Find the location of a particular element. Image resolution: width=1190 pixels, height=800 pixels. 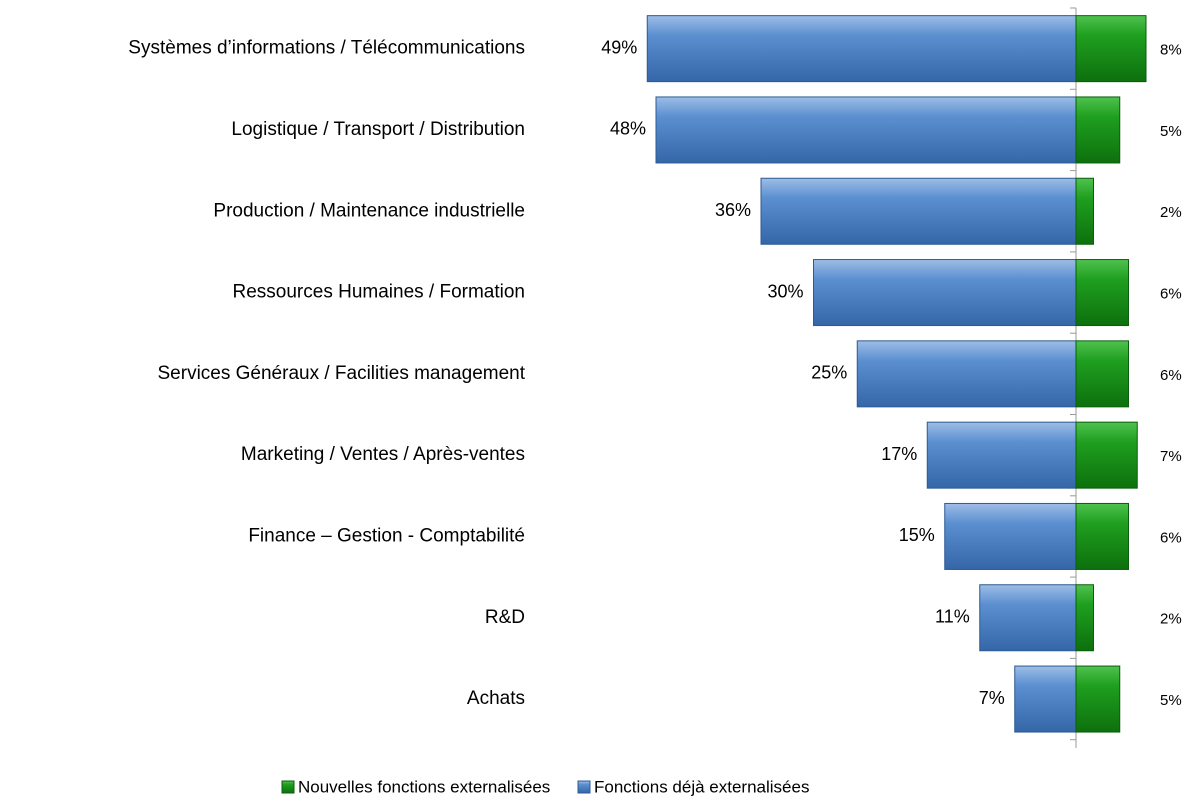

category-label: Marketing / Ventes / Après-ventes is located at coordinates (383, 454).